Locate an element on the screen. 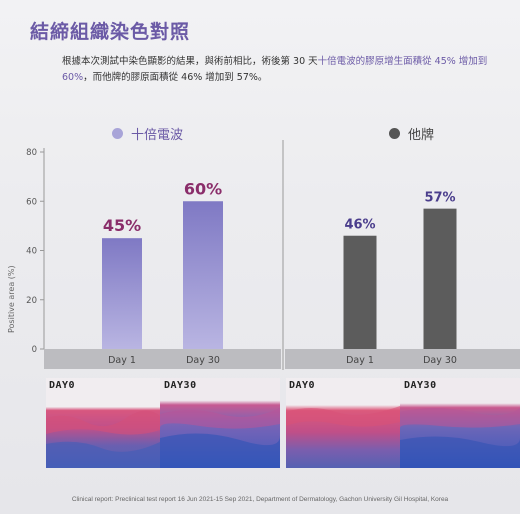 This screenshot has height=514, width=520. legend-label-other: 他牌 is located at coordinates (421, 135).